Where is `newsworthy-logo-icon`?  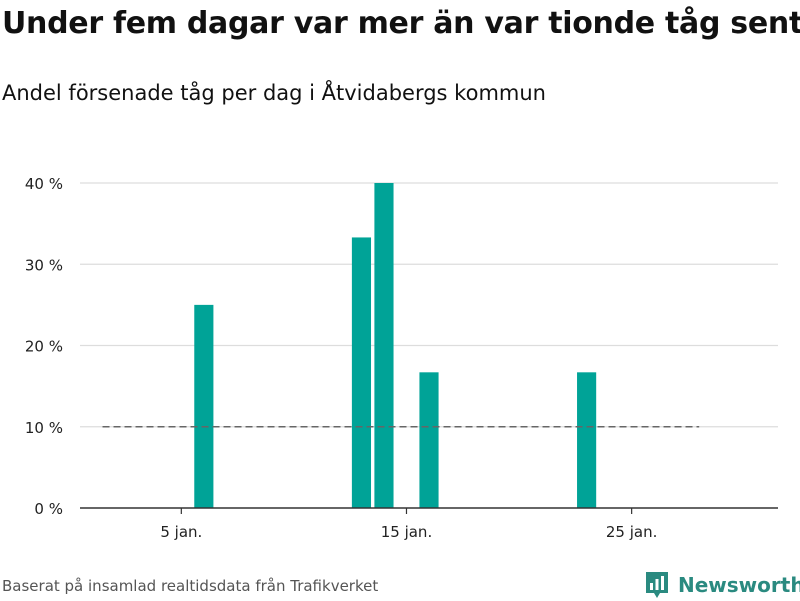
newsworthy-logo-icon is located at coordinates (657, 585).